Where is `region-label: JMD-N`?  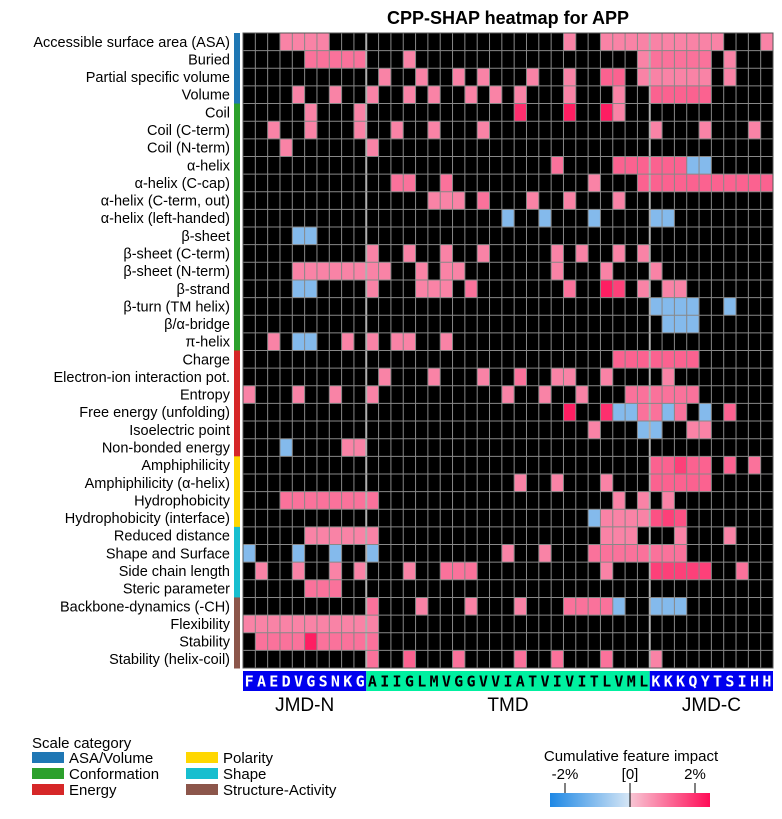 region-label: JMD-N is located at coordinates (304, 705).